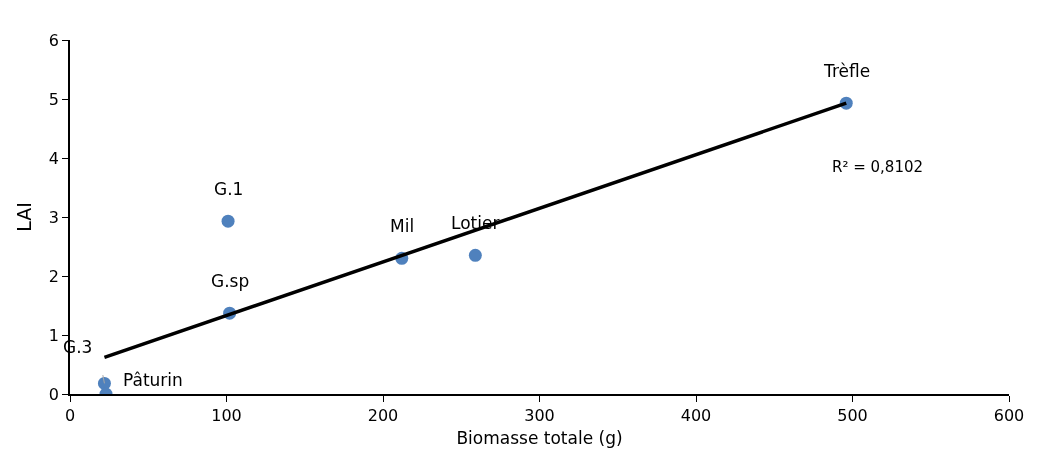 Image resolution: width=1049 pixels, height=457 pixels. Describe the element at coordinates (54, 276) in the screenshot. I see `y-tick-label: 2` at that location.